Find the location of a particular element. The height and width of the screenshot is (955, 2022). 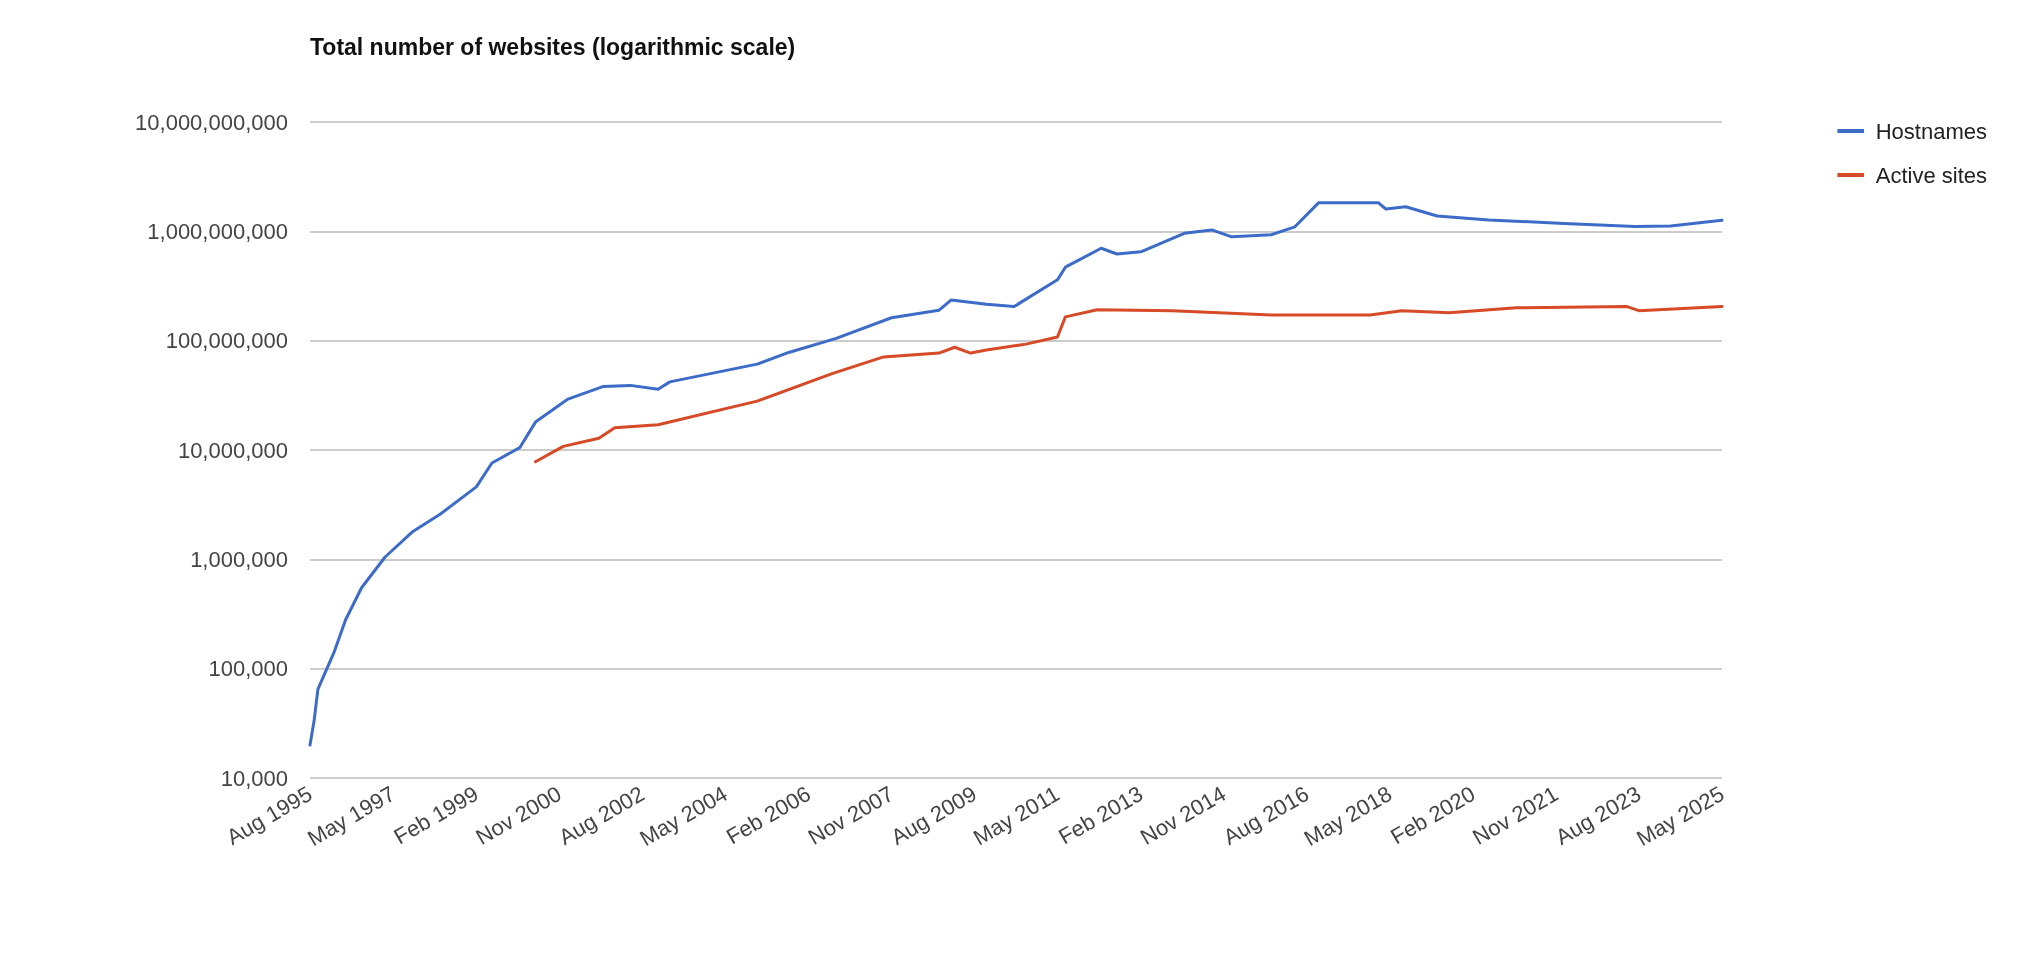

chart-title: Total number of websites (logarithmic scale) is located at coordinates (553, 46).